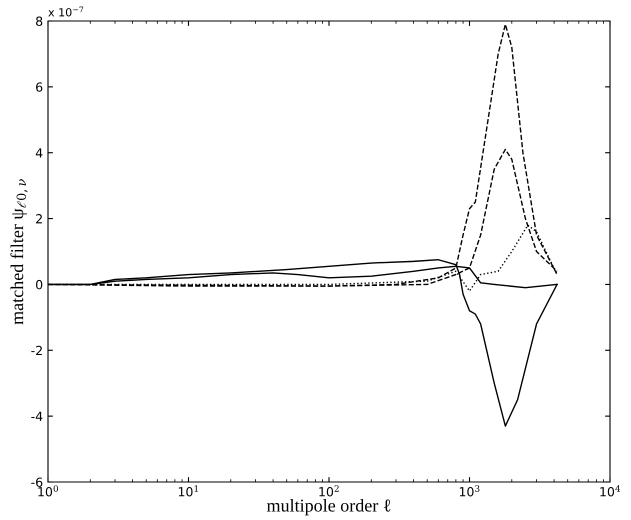 The width and height of the screenshot is (631, 520). What do you see at coordinates (39, 153) in the screenshot?
I see `y-tick-label: 4` at bounding box center [39, 153].